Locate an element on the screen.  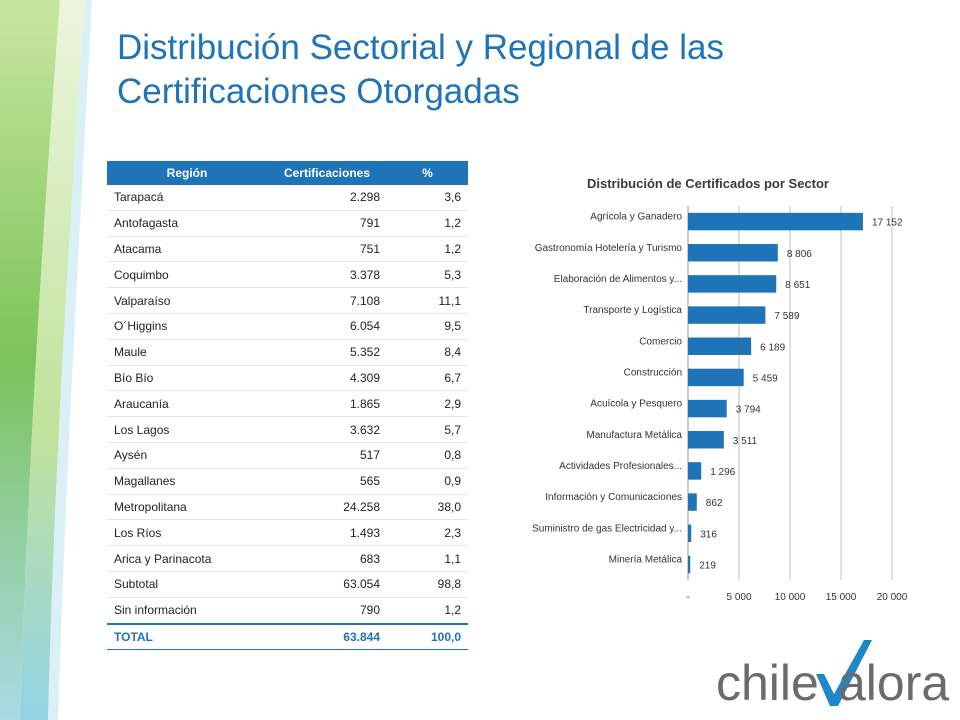
value-label: 7 589 is located at coordinates (786, 316).